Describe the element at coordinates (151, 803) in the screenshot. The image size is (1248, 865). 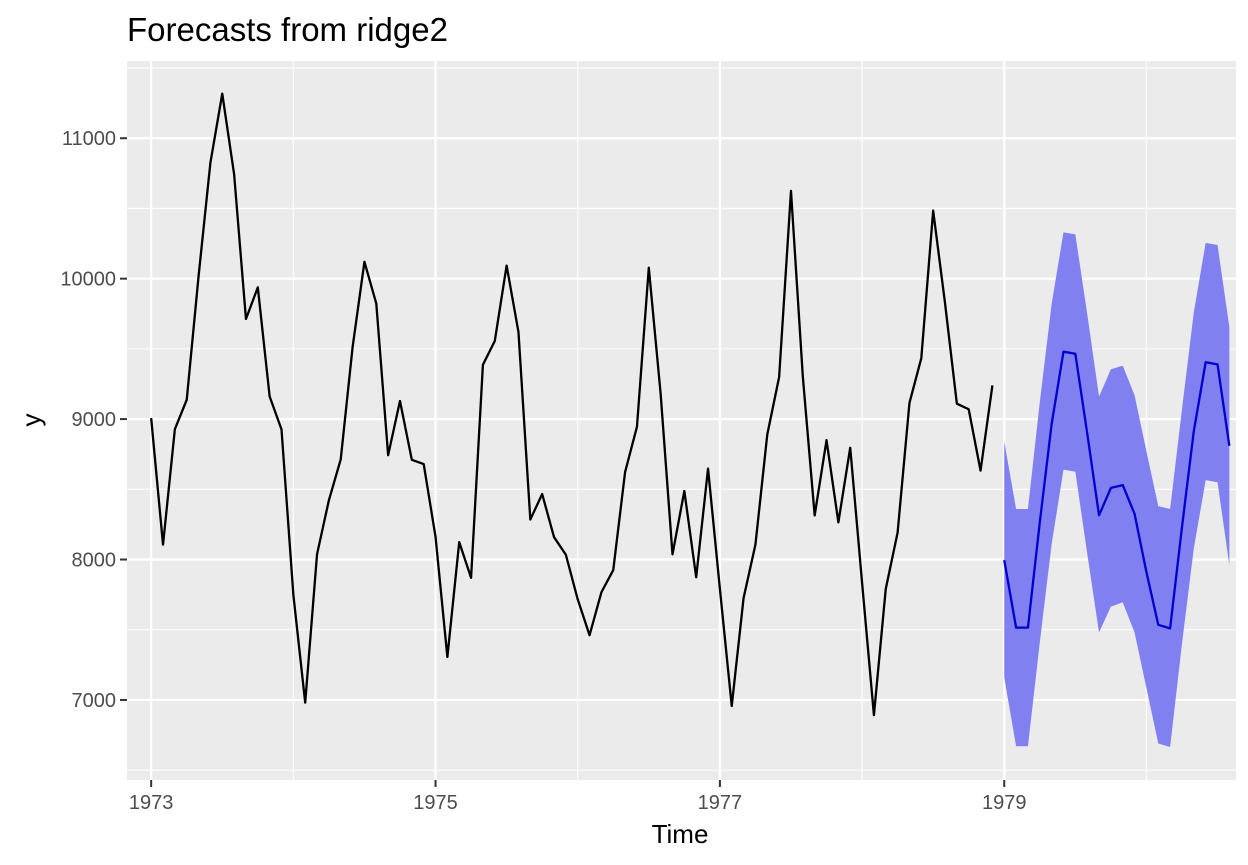
I see `x-tick-label: 1973` at that location.